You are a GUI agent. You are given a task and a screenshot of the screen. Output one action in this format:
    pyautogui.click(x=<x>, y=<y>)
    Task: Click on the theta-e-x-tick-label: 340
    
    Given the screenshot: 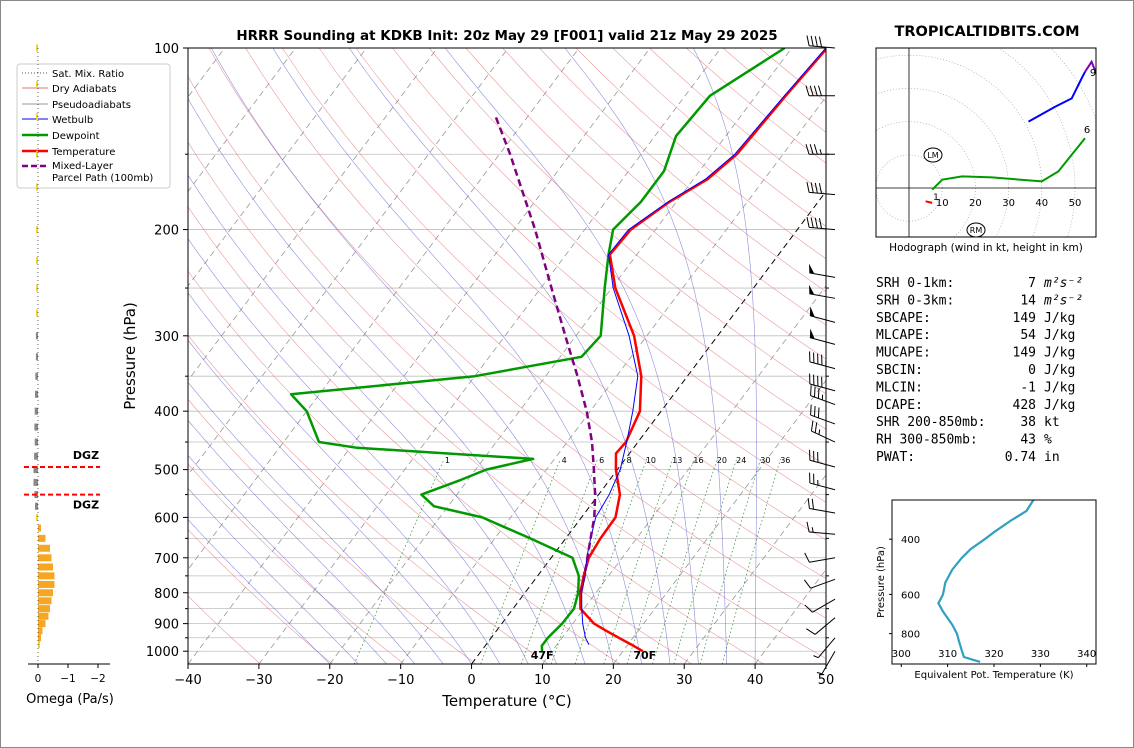 What is the action you would take?
    pyautogui.click(x=1086, y=654)
    